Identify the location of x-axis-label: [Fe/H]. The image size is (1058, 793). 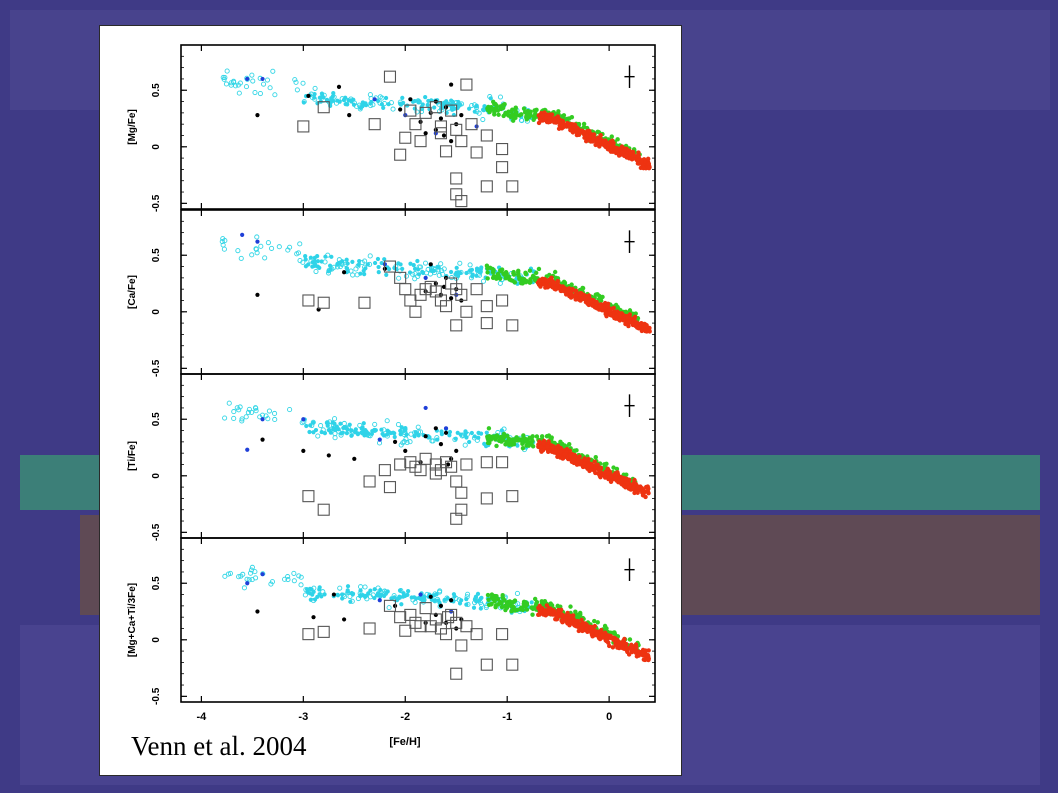
(405, 742).